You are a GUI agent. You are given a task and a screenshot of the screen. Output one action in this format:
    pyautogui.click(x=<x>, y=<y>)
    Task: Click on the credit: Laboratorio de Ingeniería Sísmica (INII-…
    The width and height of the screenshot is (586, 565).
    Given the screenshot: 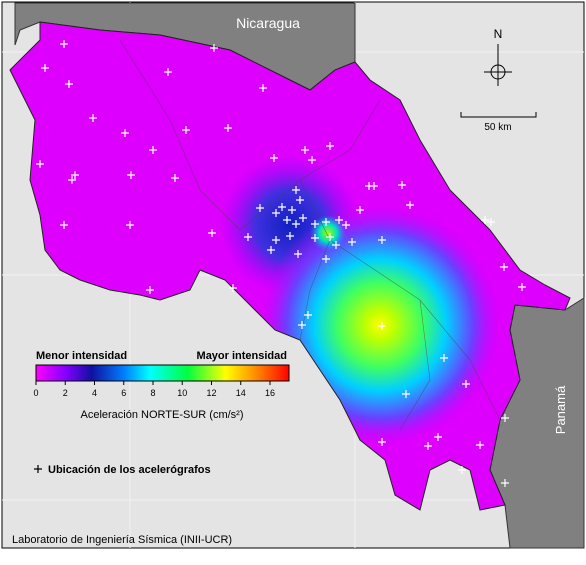 What is the action you would take?
    pyautogui.click(x=122, y=540)
    